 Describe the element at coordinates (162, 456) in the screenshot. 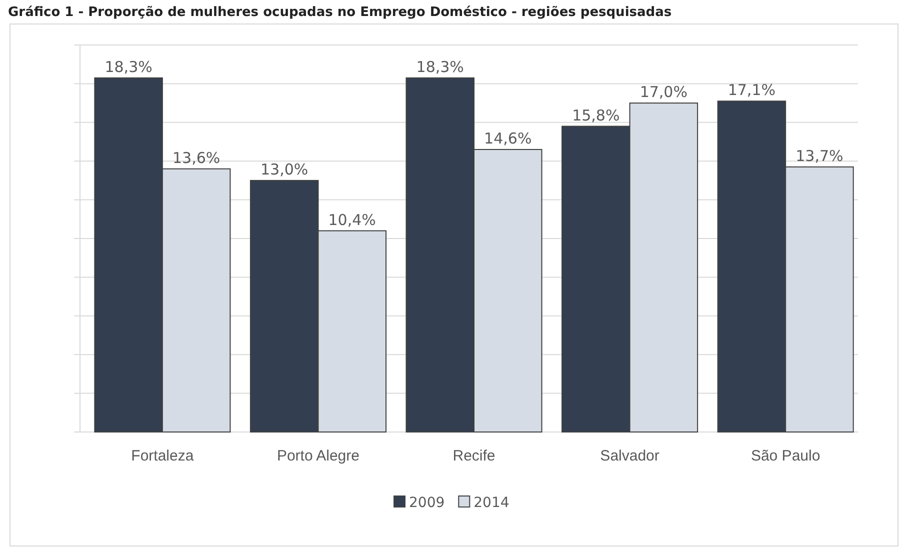

I see `x-tick-label: Fortaleza` at that location.